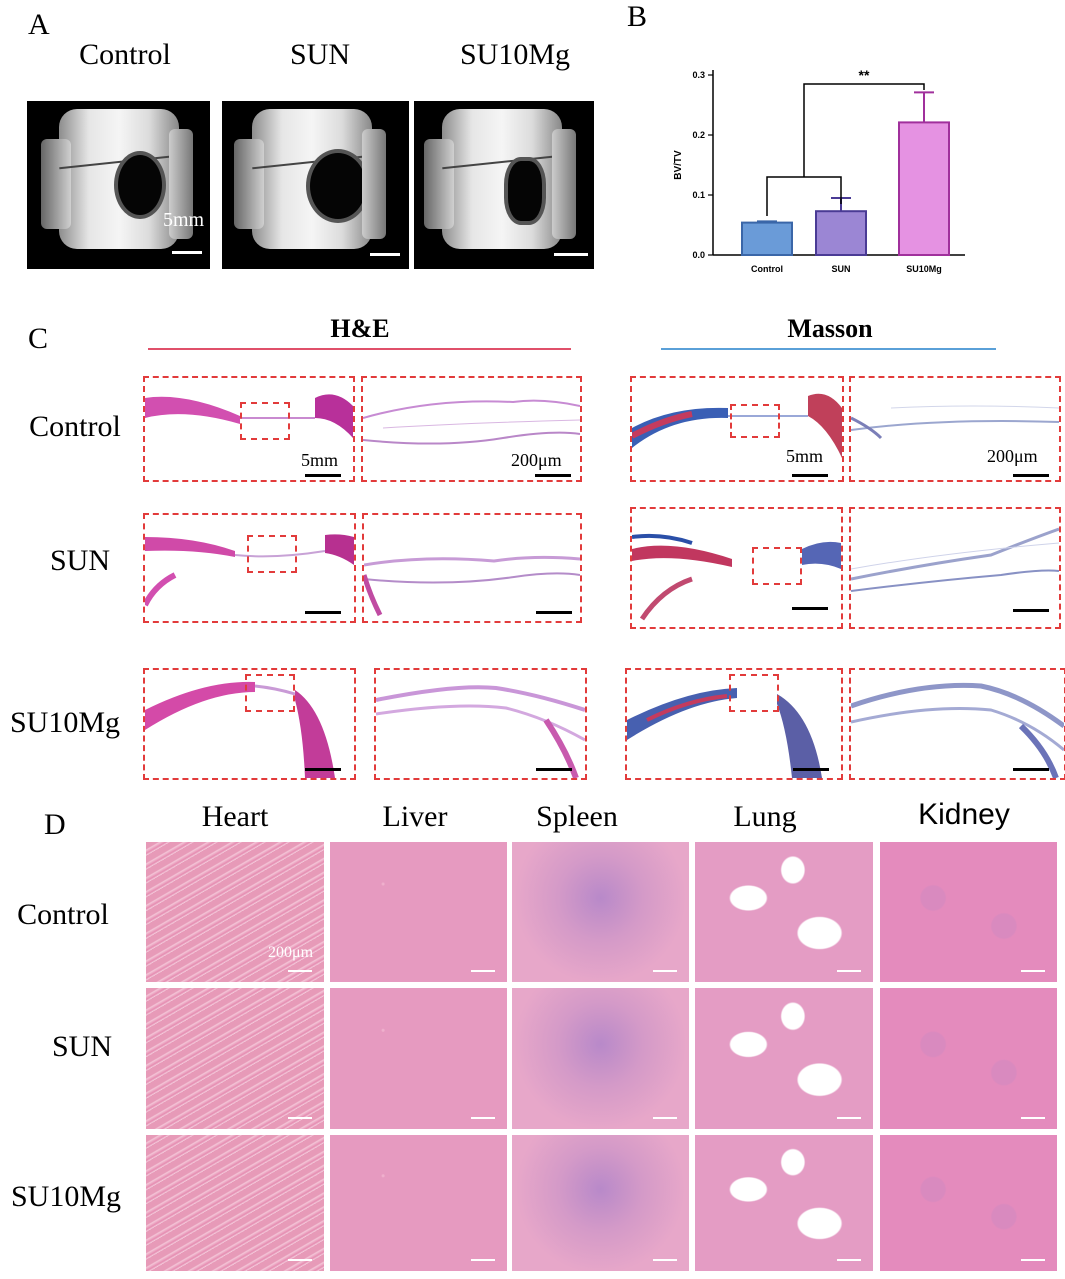 Image resolution: width=1065 pixels, height=1279 pixels. I want to click on organ-tile-liver-sun, so click(418, 1058).